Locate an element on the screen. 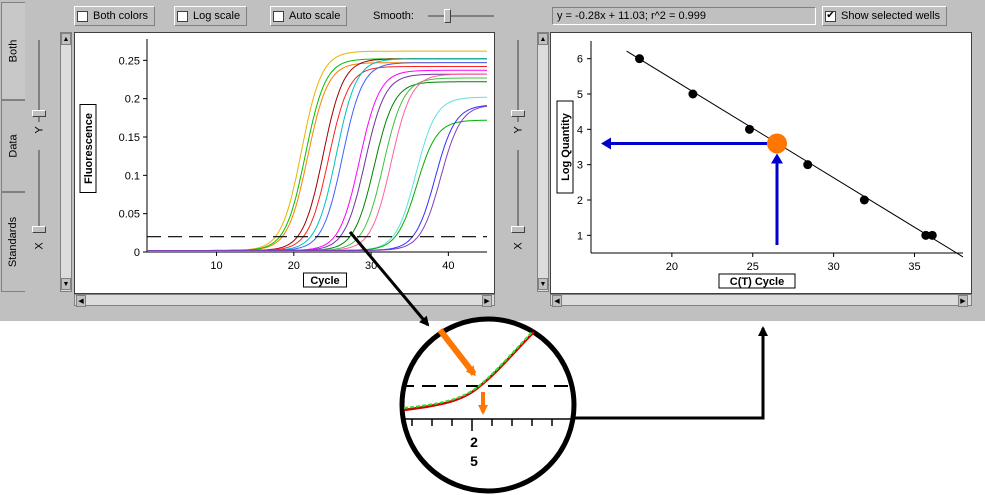 Image resolution: width=985 pixels, height=495 pixels. y-tick-label: 0 is located at coordinates (137, 253).